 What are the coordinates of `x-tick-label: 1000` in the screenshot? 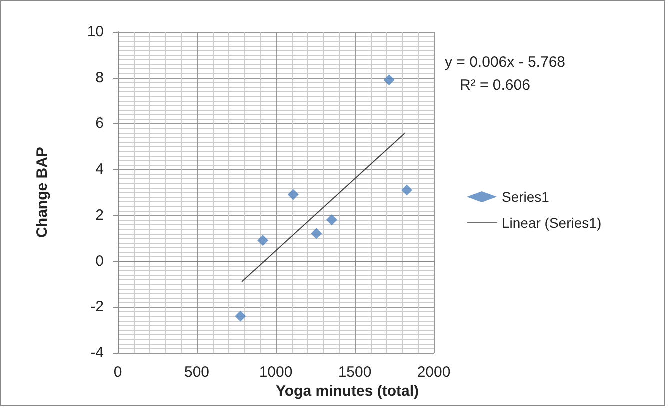 It's located at (276, 372).